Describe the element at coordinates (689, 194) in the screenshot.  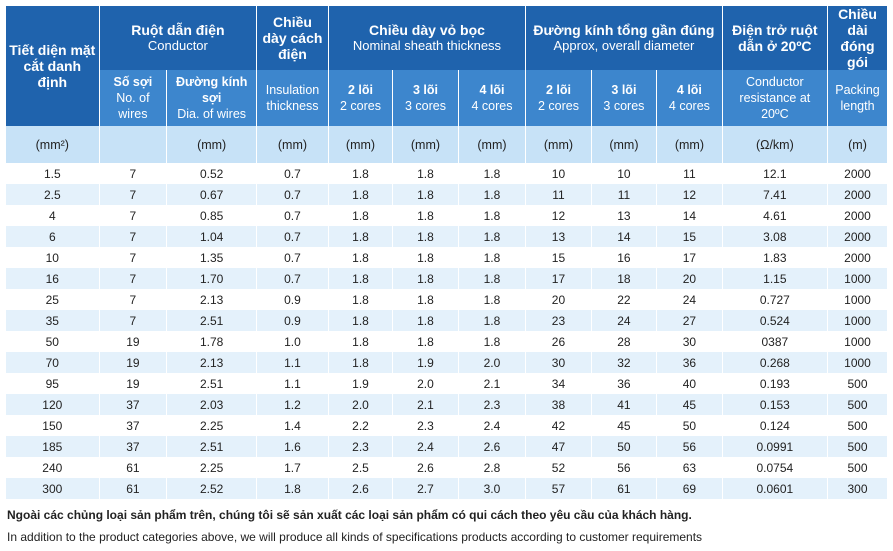
I see `cell-diameter-4: 12` at that location.